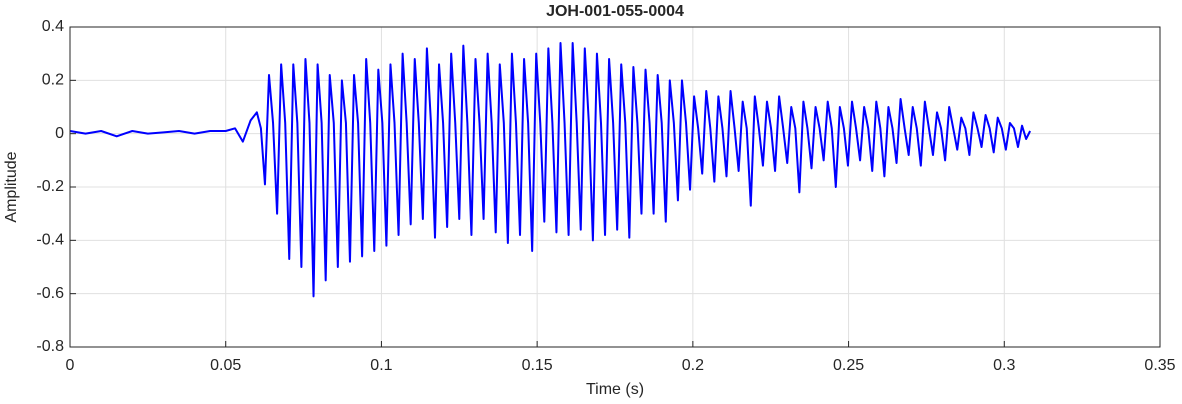  What do you see at coordinates (53, 80) in the screenshot?
I see `y-tick-label: 0.2` at bounding box center [53, 80].